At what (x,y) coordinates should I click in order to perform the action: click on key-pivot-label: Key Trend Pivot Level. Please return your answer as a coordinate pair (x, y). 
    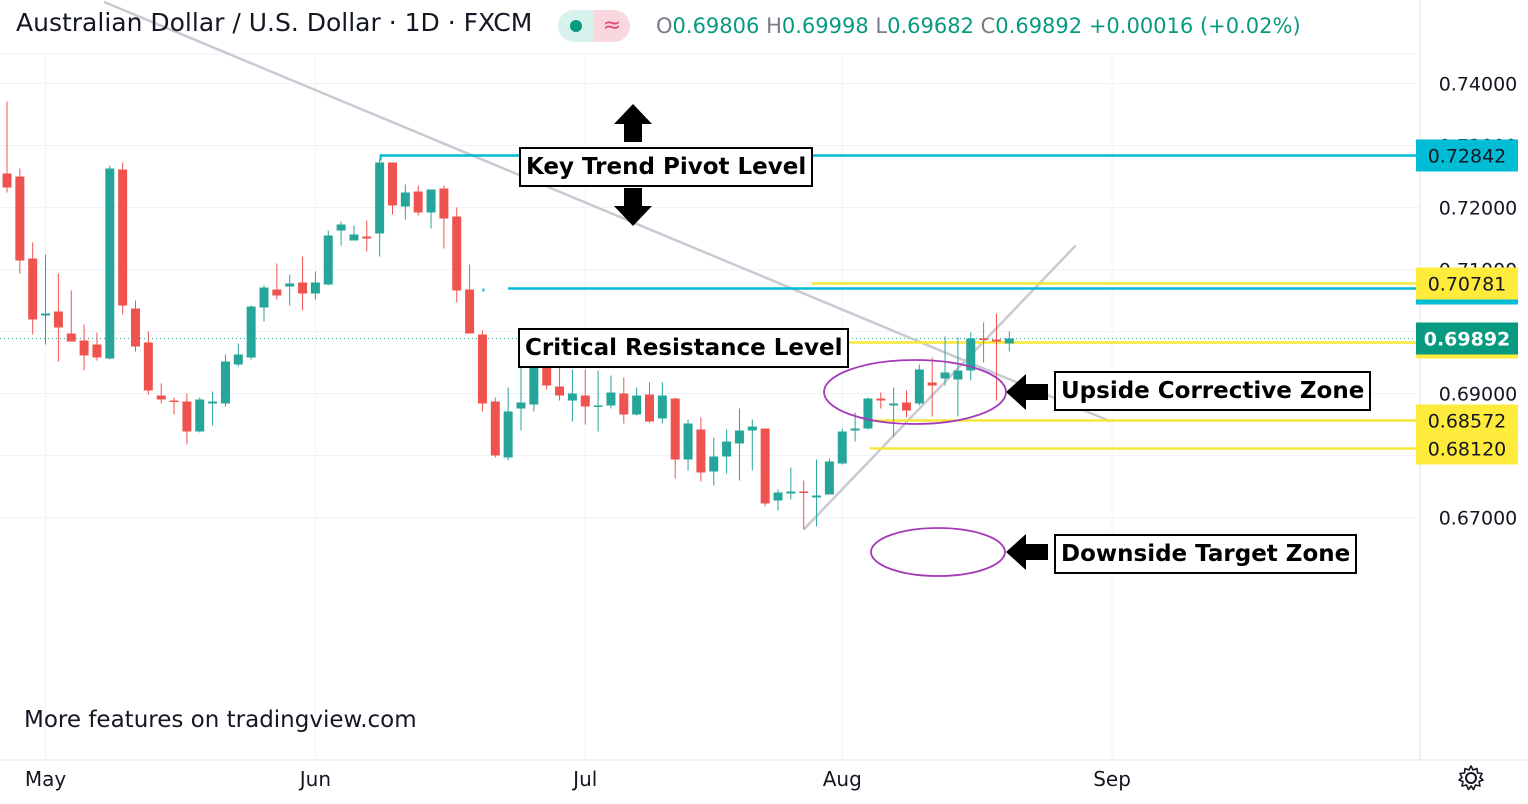
    Looking at the image, I should click on (666, 167).